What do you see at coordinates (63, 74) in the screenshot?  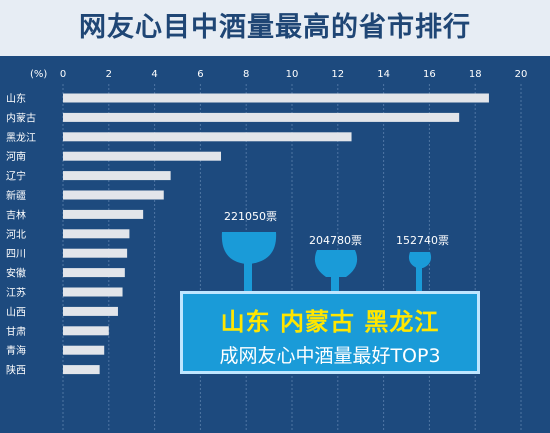 I see `x-tick-label: 0` at bounding box center [63, 74].